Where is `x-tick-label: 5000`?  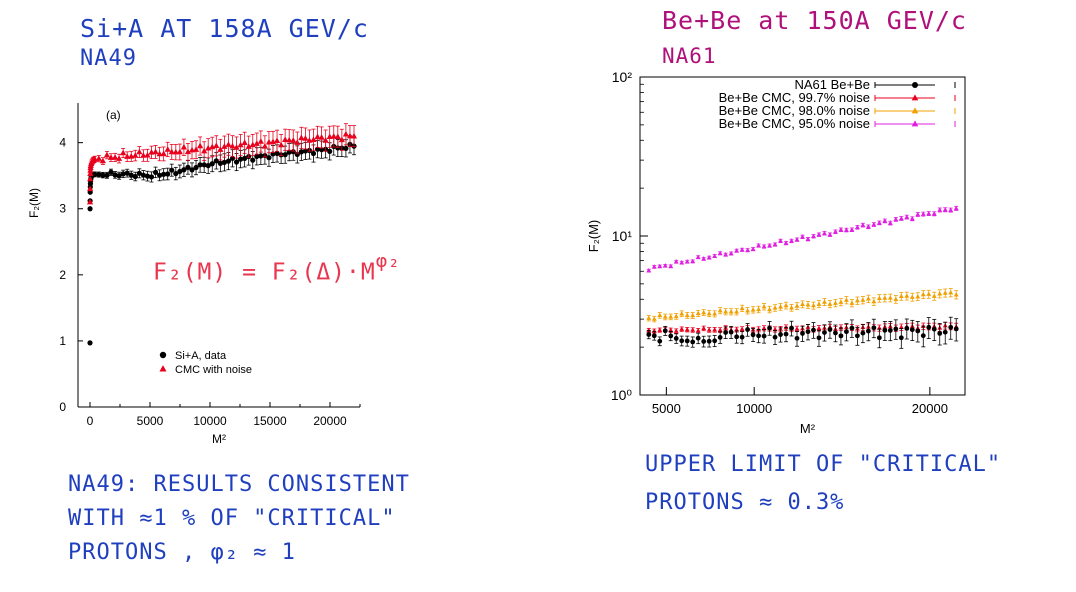
x-tick-label: 5000 is located at coordinates (666, 408).